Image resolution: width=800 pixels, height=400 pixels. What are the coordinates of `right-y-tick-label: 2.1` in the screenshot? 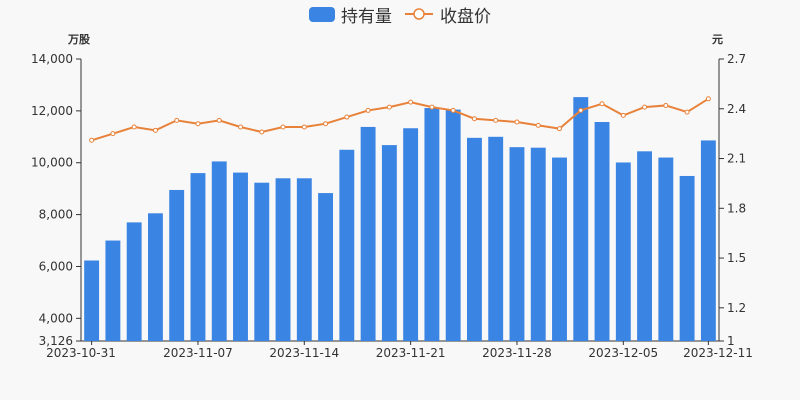 It's located at (736, 159).